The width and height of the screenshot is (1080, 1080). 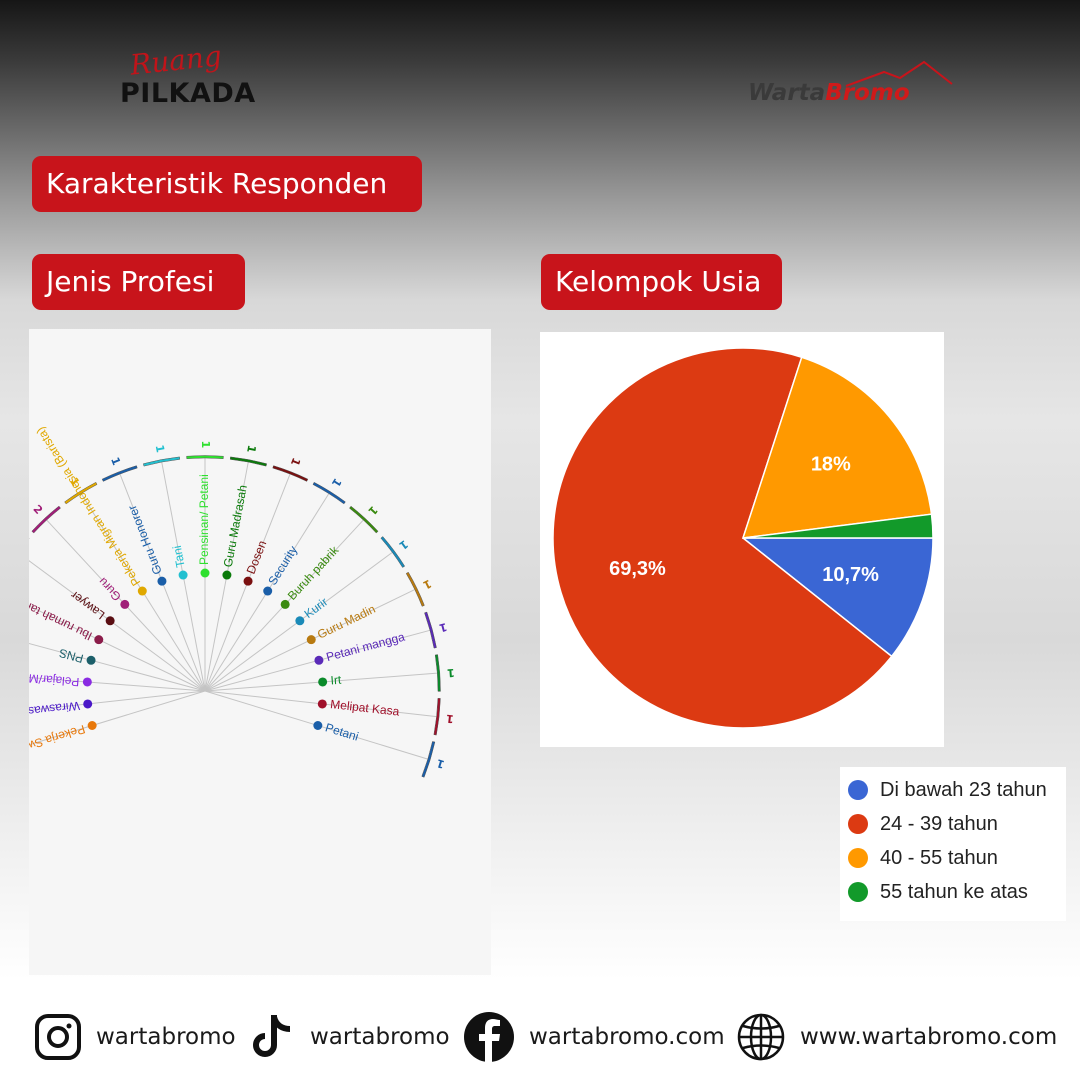 I want to click on logo-word-warta: Warta, so click(x=787, y=93).